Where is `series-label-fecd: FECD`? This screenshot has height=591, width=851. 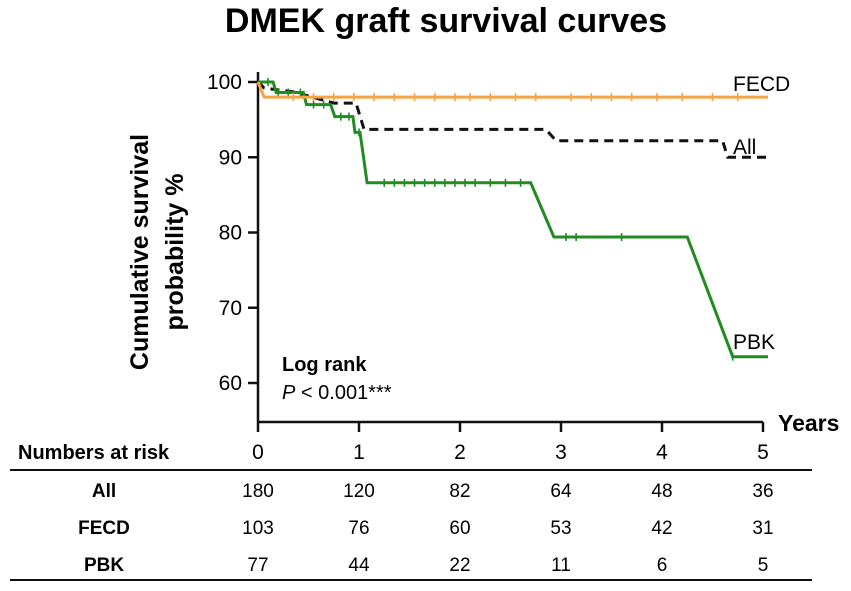 series-label-fecd: FECD is located at coordinates (761, 84).